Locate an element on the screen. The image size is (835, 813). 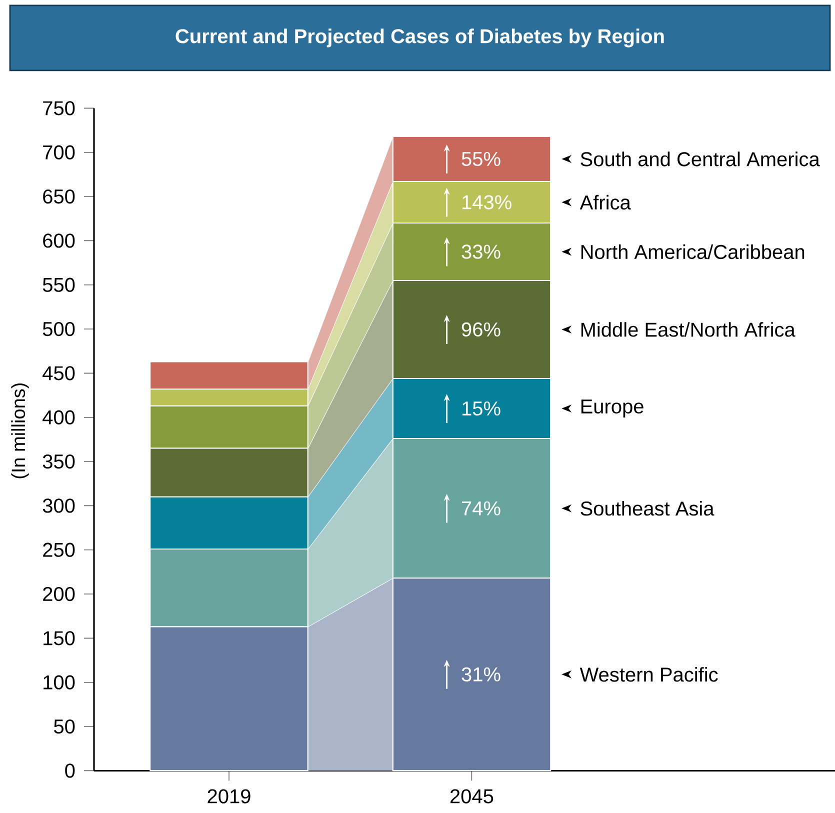
y-tick-label: 250 is located at coordinates (59, 549).